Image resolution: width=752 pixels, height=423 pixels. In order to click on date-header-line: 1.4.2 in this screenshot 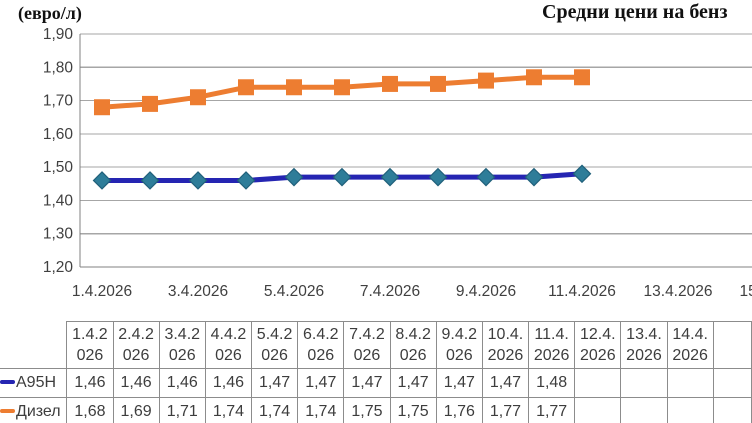, I will do `click(90, 334)`.